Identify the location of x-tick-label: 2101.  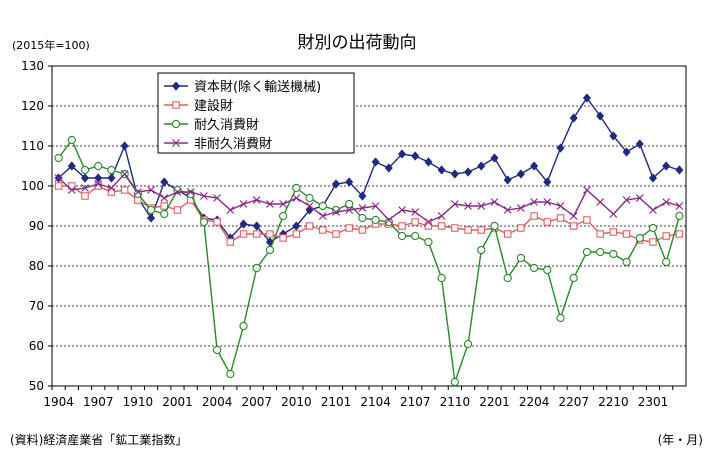
(336, 402).